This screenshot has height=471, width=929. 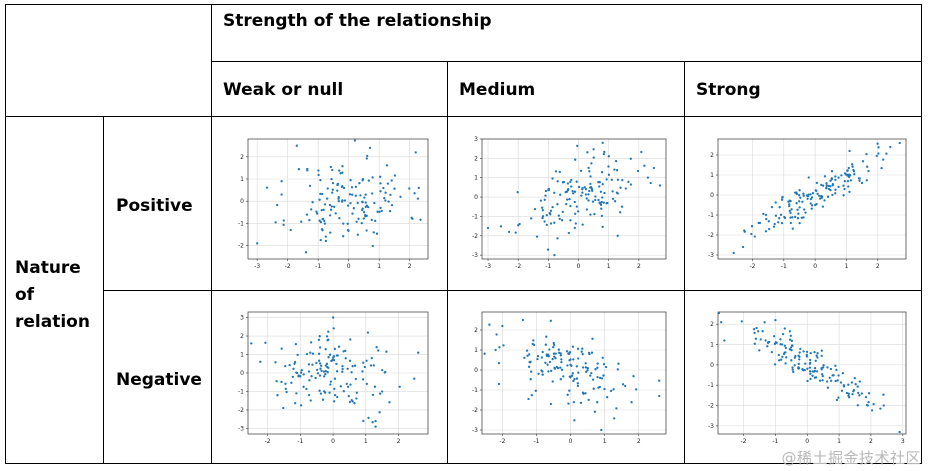 I want to click on x-tick-label: 0, so click(x=571, y=441).